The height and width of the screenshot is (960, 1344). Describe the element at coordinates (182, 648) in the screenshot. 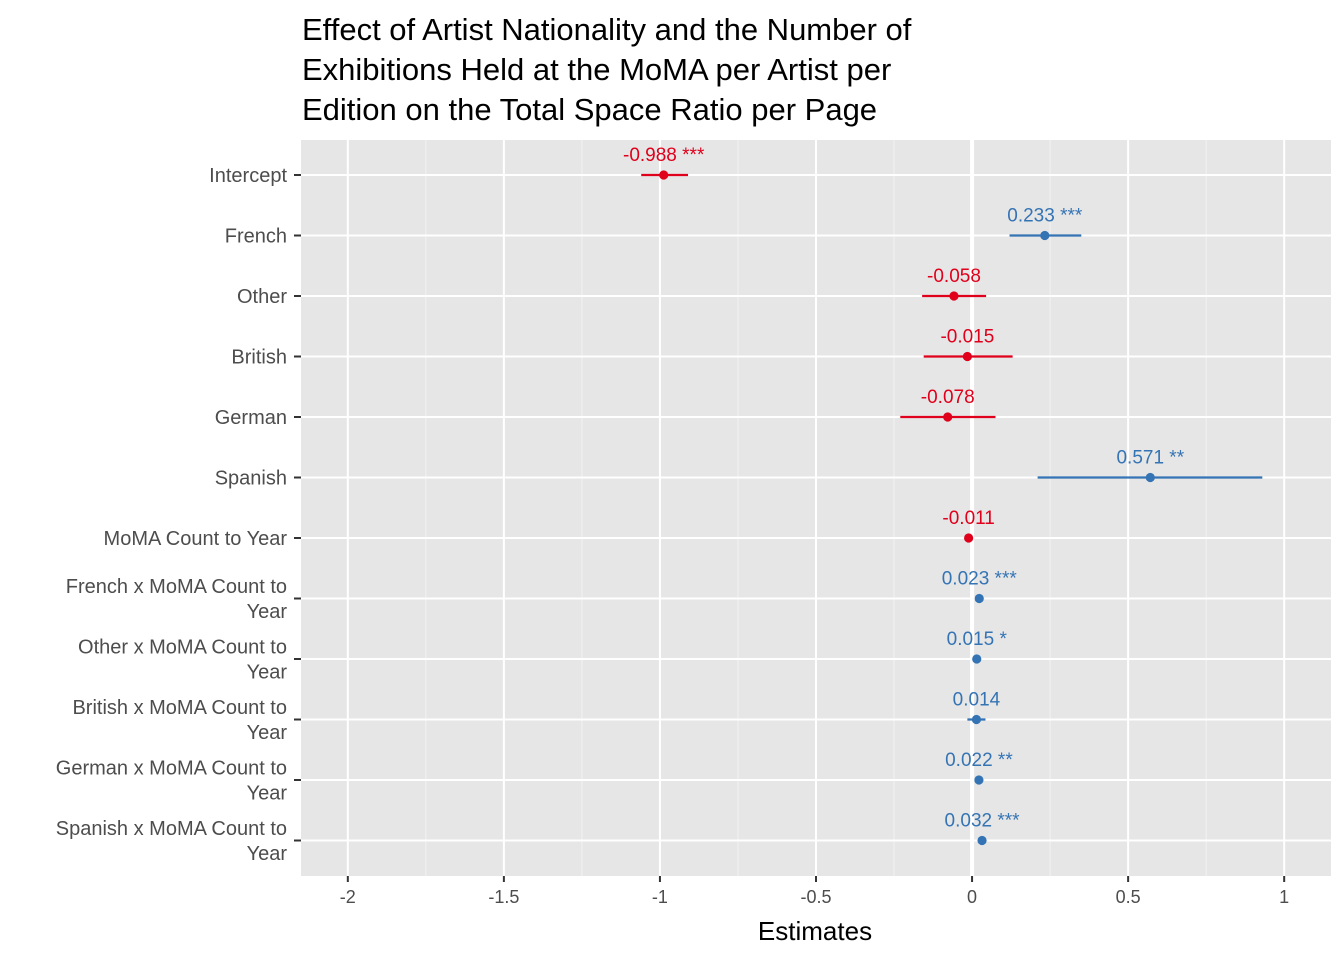

I see `y-tick-label: Other x MoMA Count to` at that location.